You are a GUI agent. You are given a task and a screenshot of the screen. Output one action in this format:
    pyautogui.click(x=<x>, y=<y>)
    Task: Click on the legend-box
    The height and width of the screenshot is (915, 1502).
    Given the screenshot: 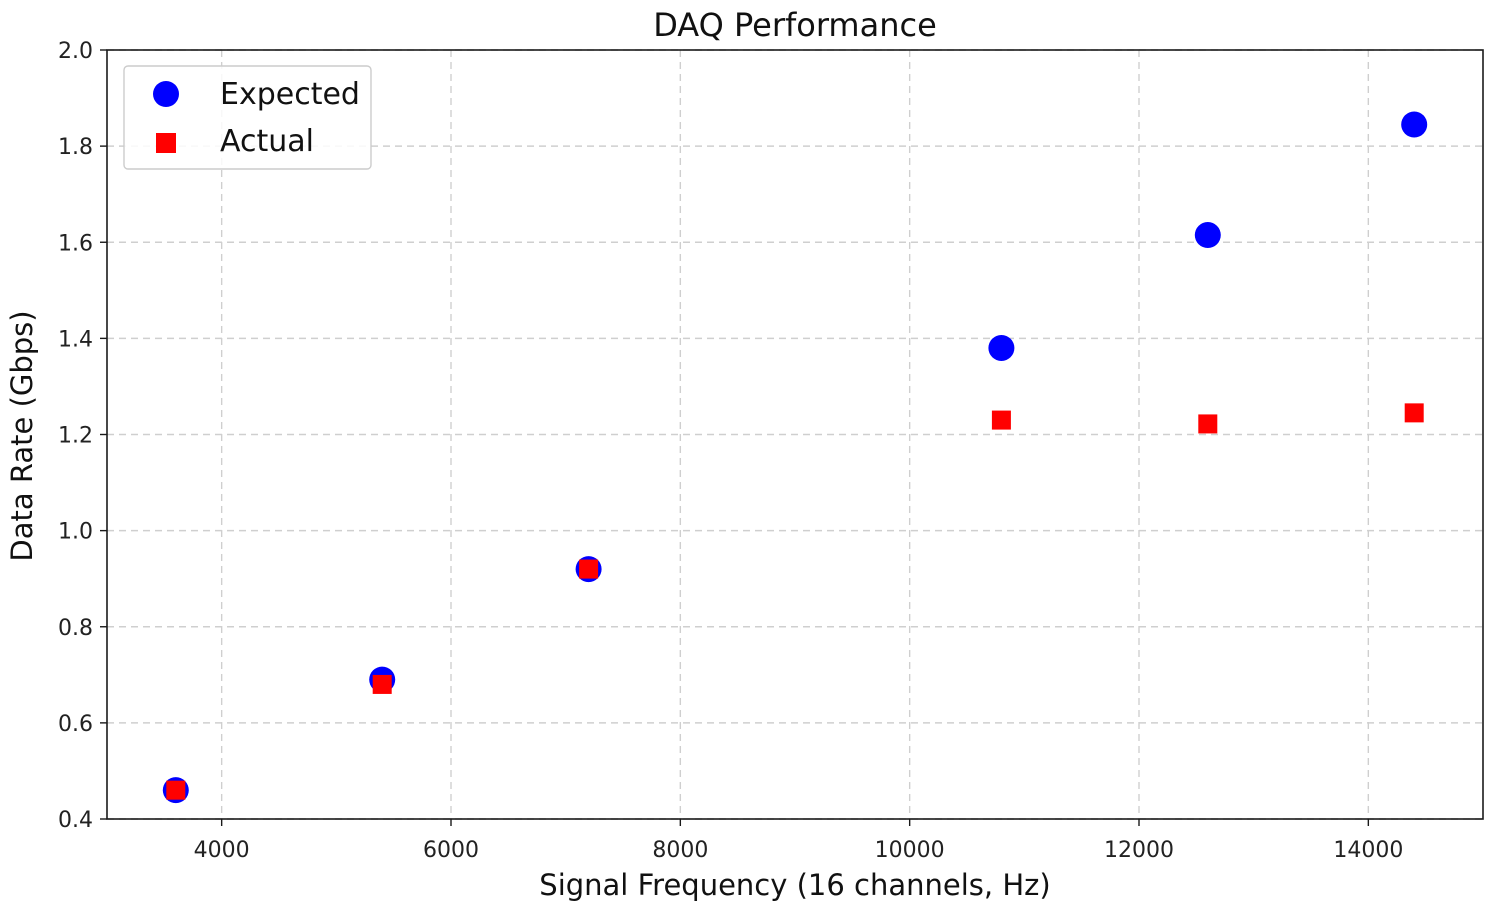 What is the action you would take?
    pyautogui.click(x=247, y=117)
    